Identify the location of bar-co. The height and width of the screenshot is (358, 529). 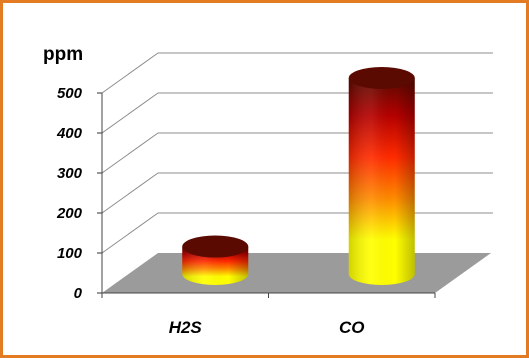
(381, 176).